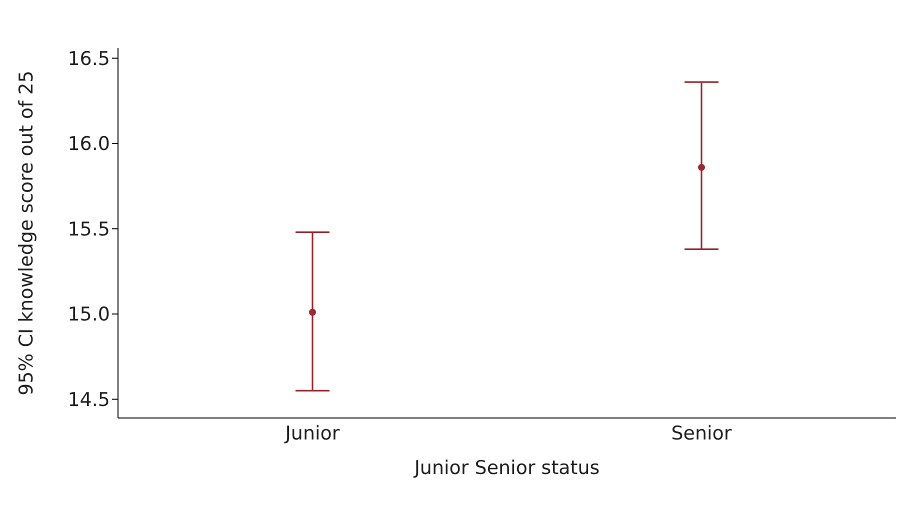 The width and height of the screenshot is (918, 513). Describe the element at coordinates (89, 315) in the screenshot. I see `y-tick-label: 15.0` at that location.